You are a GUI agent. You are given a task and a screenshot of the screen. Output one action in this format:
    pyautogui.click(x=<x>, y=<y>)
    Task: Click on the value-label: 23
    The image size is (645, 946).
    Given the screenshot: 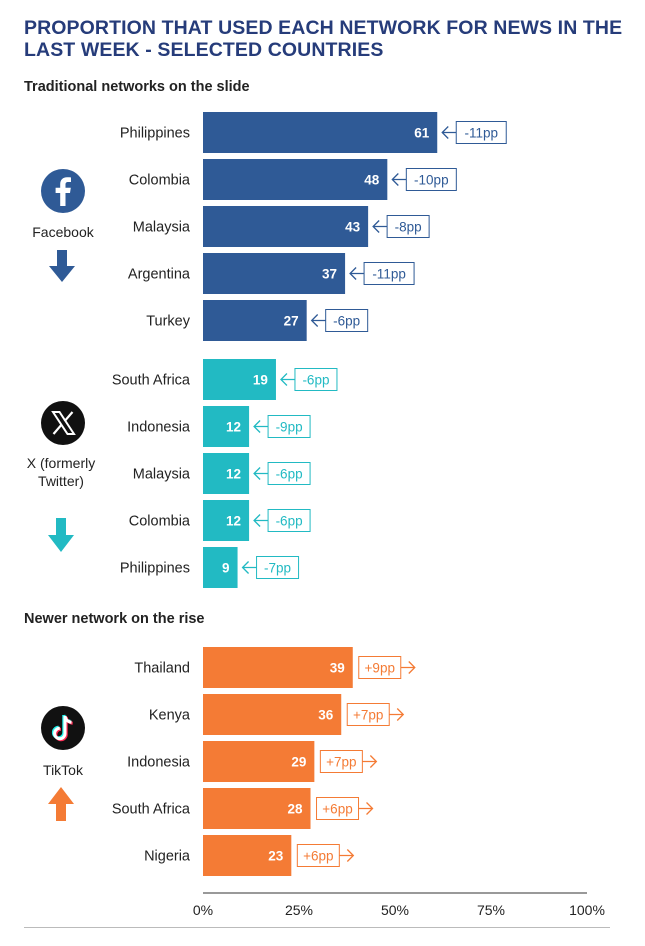 What is the action you would take?
    pyautogui.click(x=276, y=856)
    